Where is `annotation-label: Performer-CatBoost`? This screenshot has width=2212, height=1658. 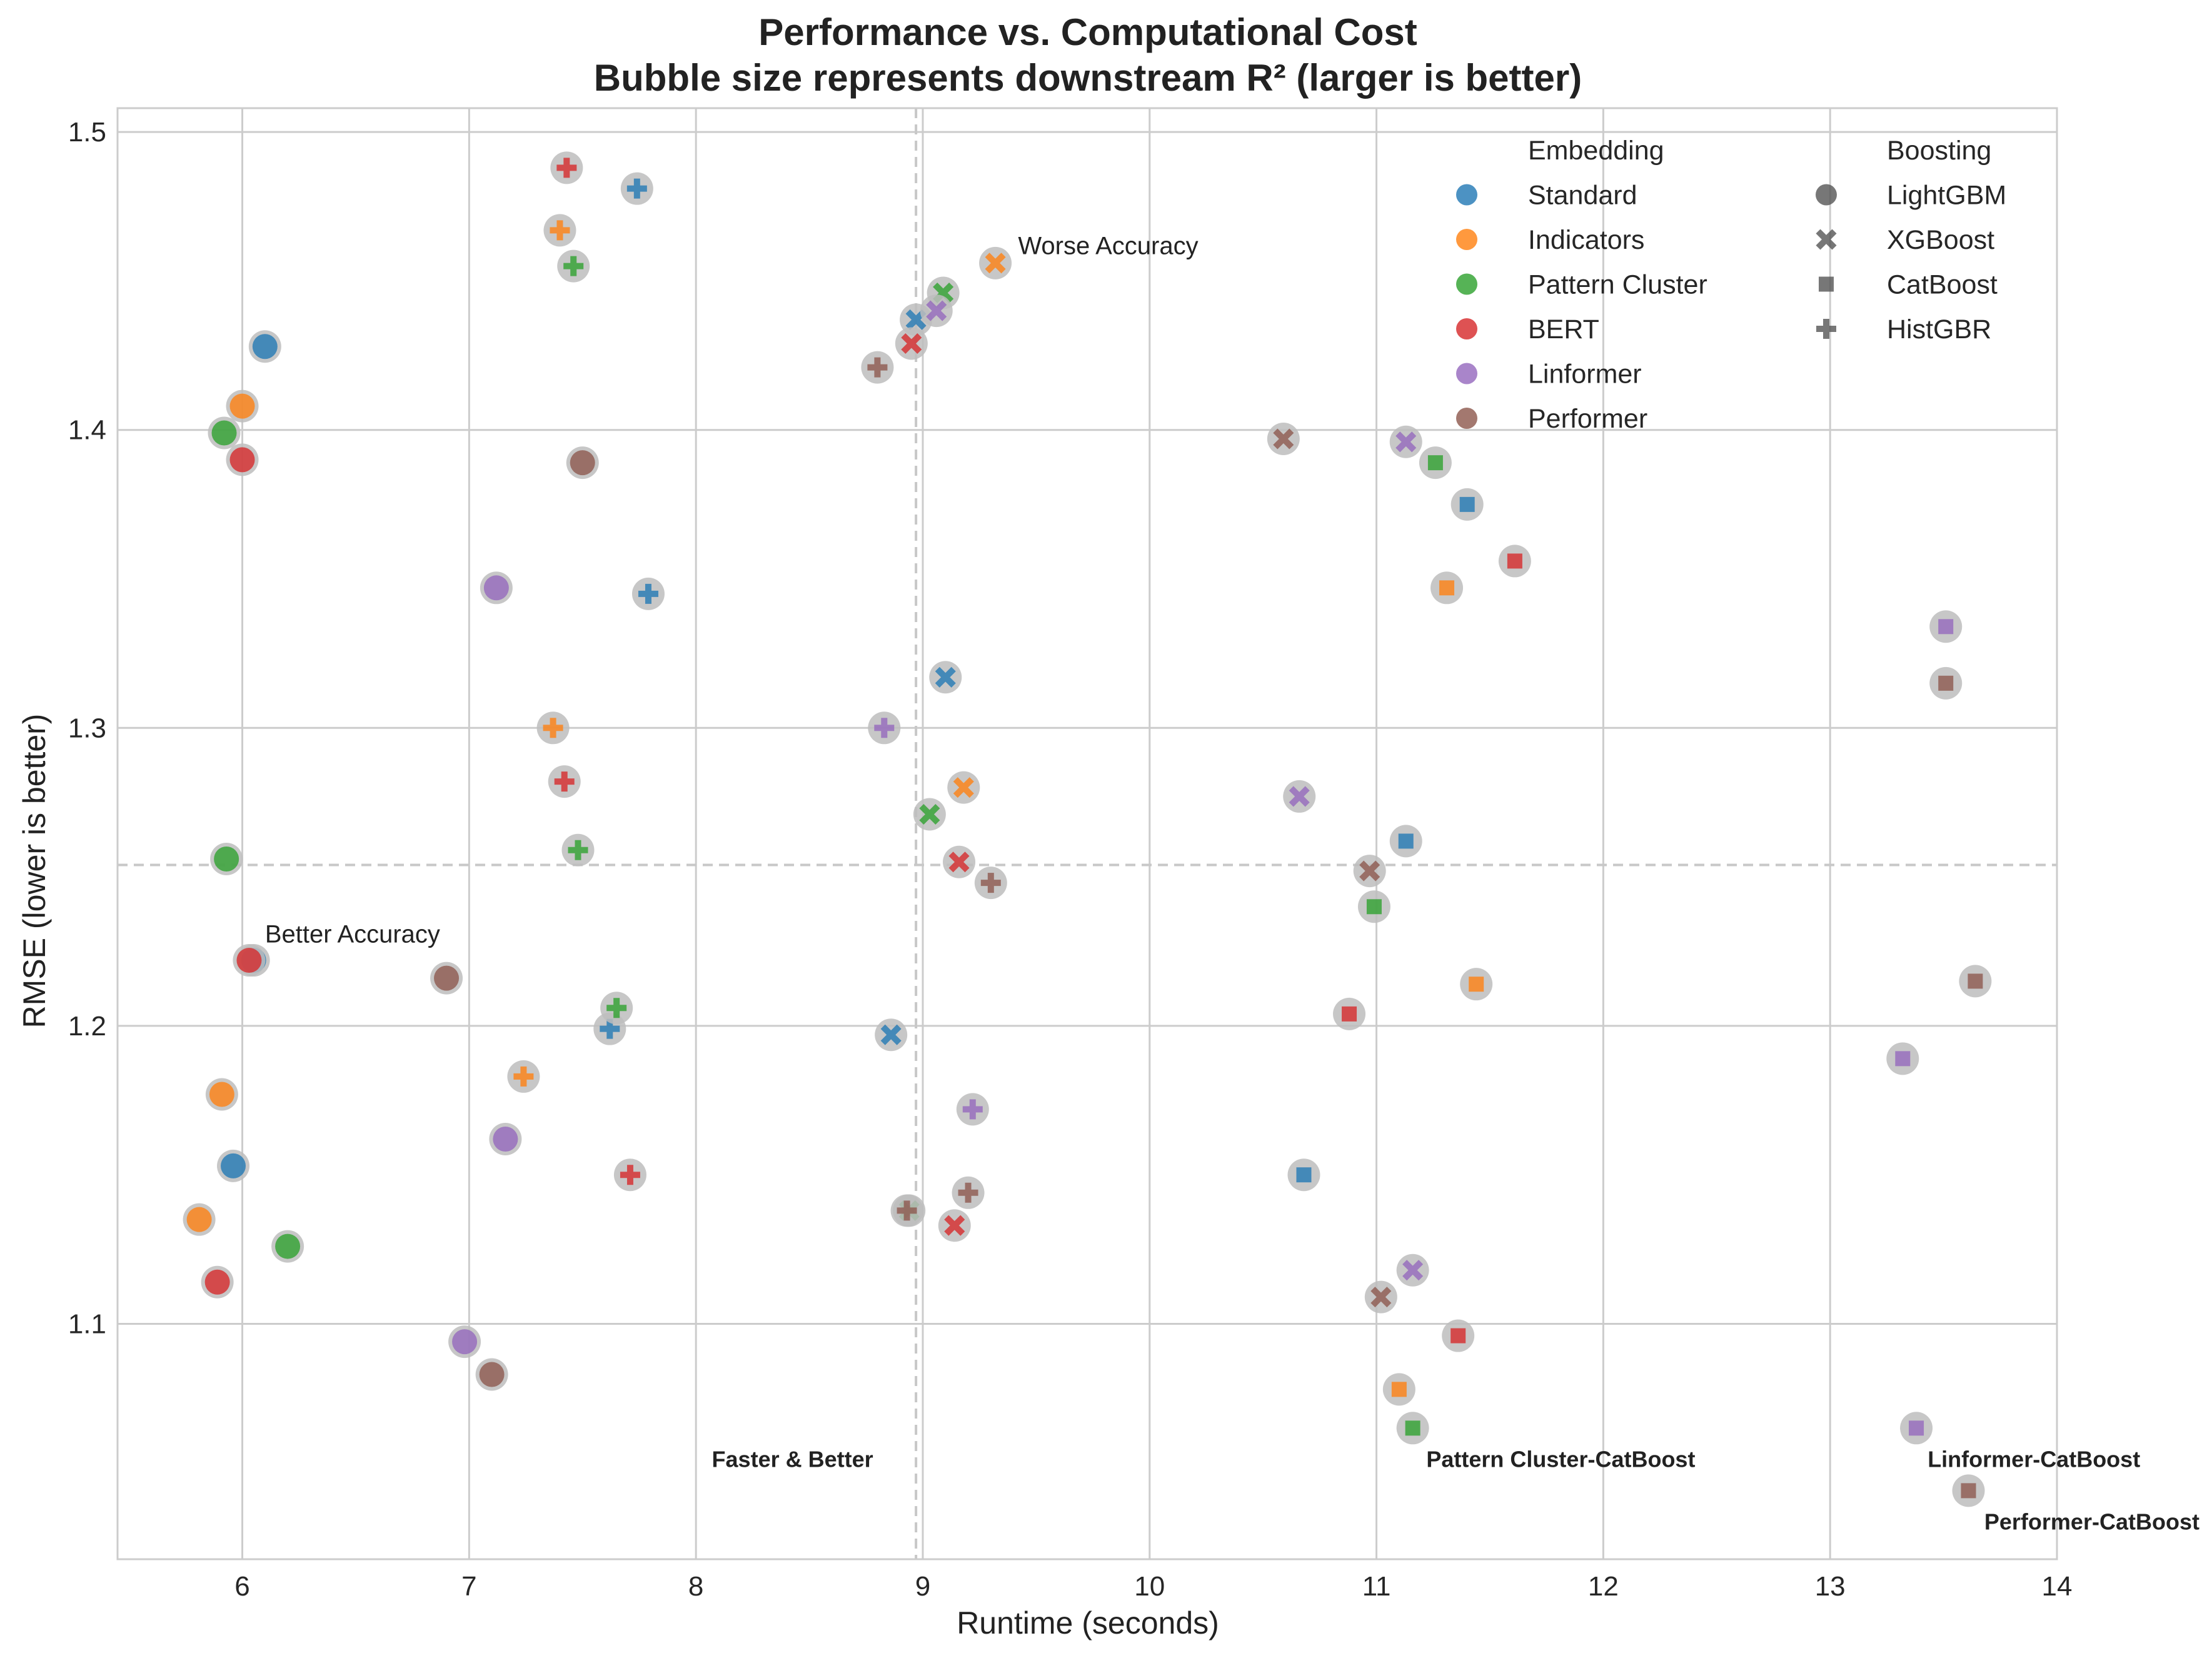 annotation-label: Performer-CatBoost is located at coordinates (2091, 1522).